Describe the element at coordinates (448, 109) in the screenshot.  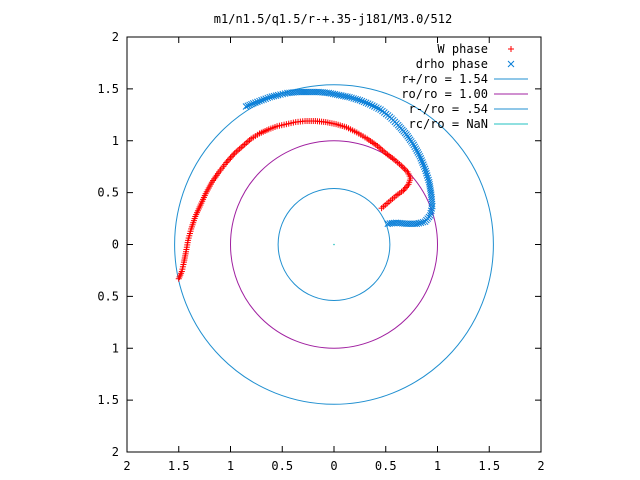
I see `legend-label: r-/ro = .54` at that location.